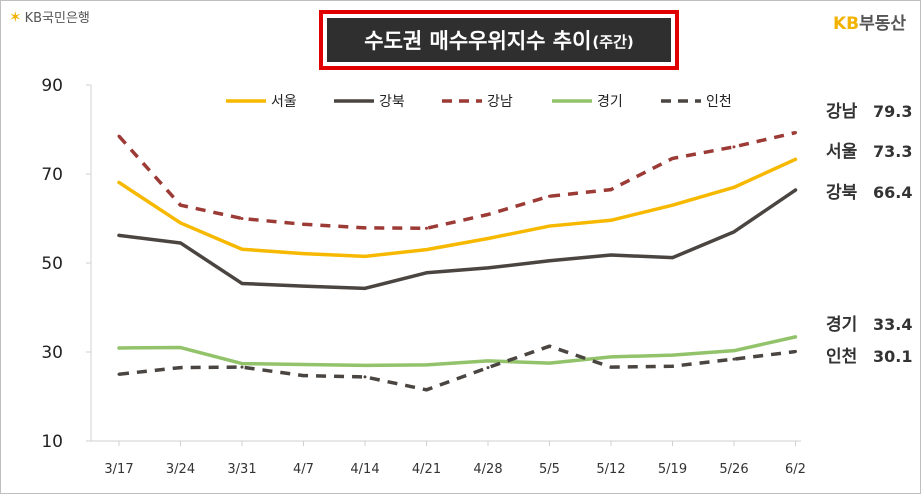  What do you see at coordinates (892, 111) in the screenshot?
I see `end-label-value: 79.3` at bounding box center [892, 111].